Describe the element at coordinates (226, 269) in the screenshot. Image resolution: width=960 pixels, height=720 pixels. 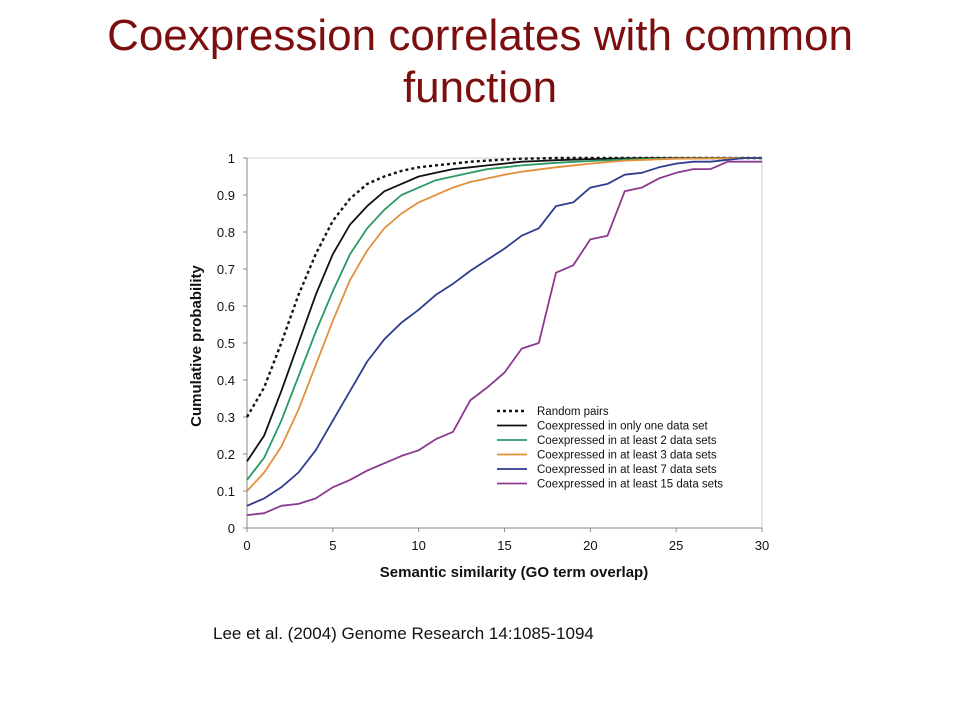
I see `y-tick-label: 0.7` at that location.